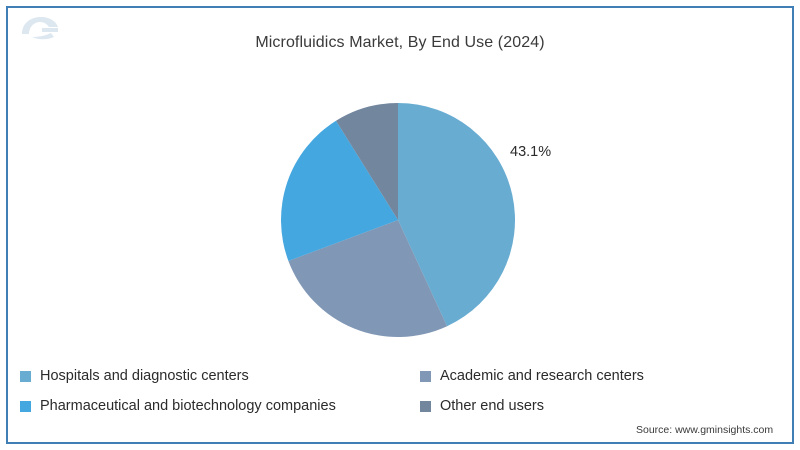 This screenshot has width=800, height=450. What do you see at coordinates (400, 42) in the screenshot?
I see `chart-title: Microfluidics Market, By End Use (2024)` at bounding box center [400, 42].